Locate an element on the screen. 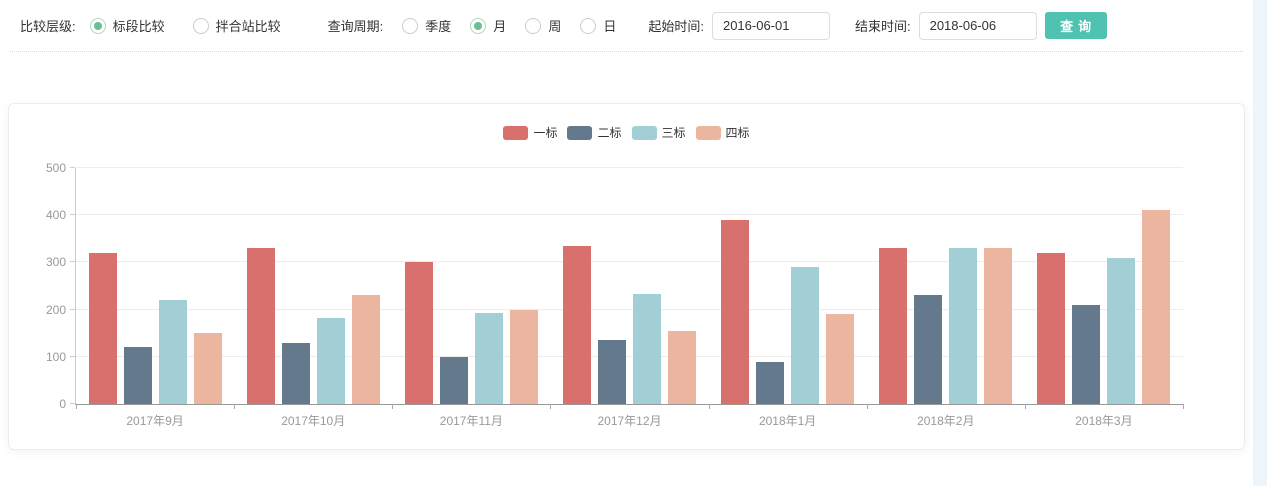  y-axis-label: 100 is located at coordinates (55, 356).